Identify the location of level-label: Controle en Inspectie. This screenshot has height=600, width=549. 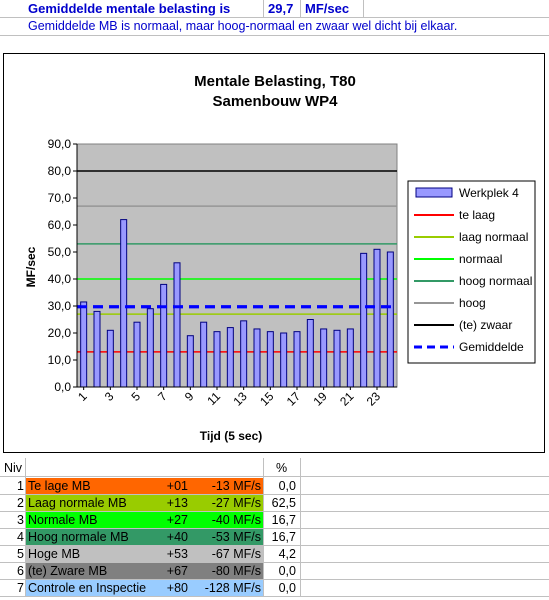
(87, 588).